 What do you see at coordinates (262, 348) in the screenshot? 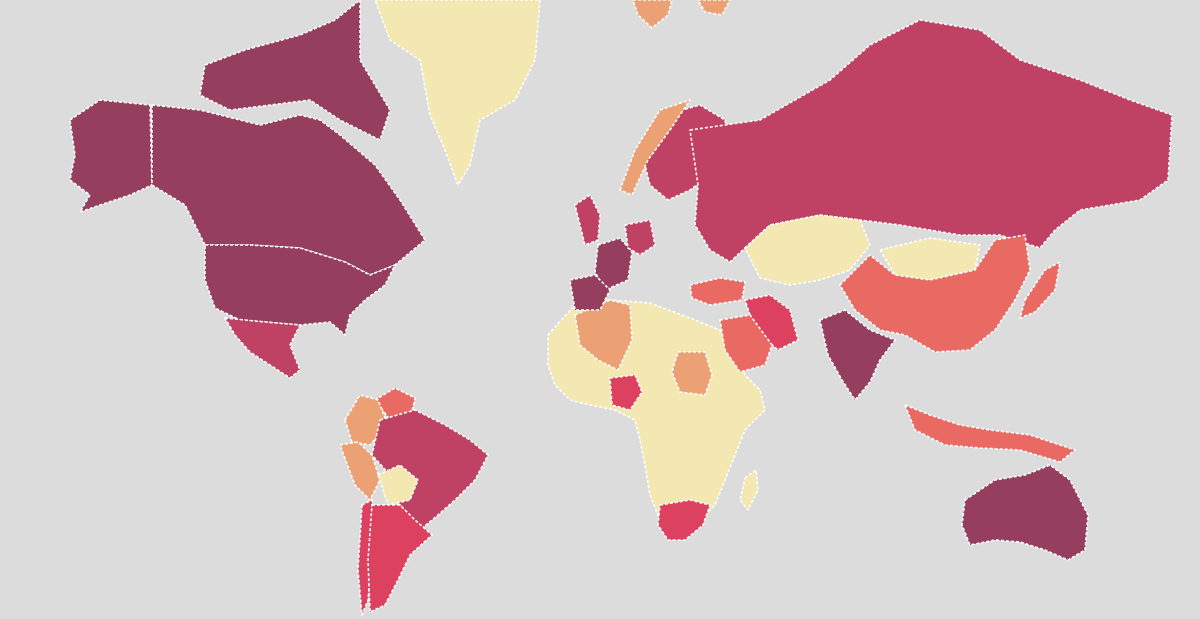
I see `mexico` at bounding box center [262, 348].